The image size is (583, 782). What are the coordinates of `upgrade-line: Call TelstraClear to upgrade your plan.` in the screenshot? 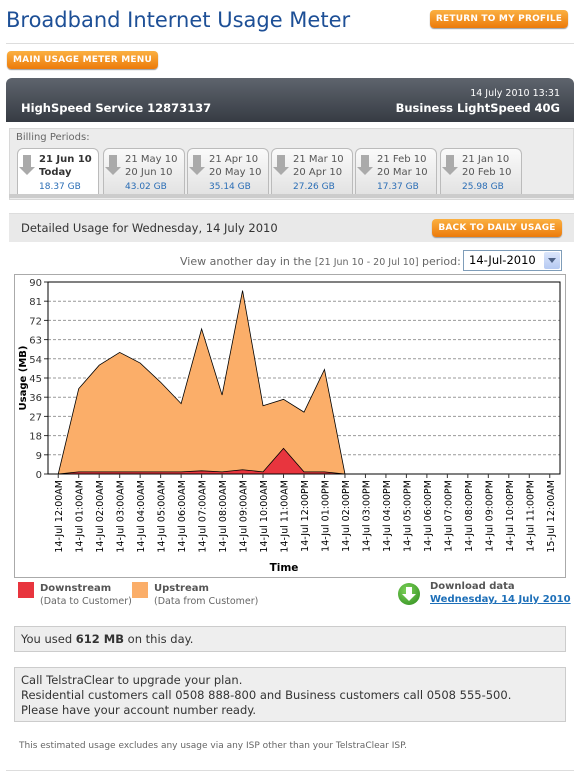 It's located at (132, 680).